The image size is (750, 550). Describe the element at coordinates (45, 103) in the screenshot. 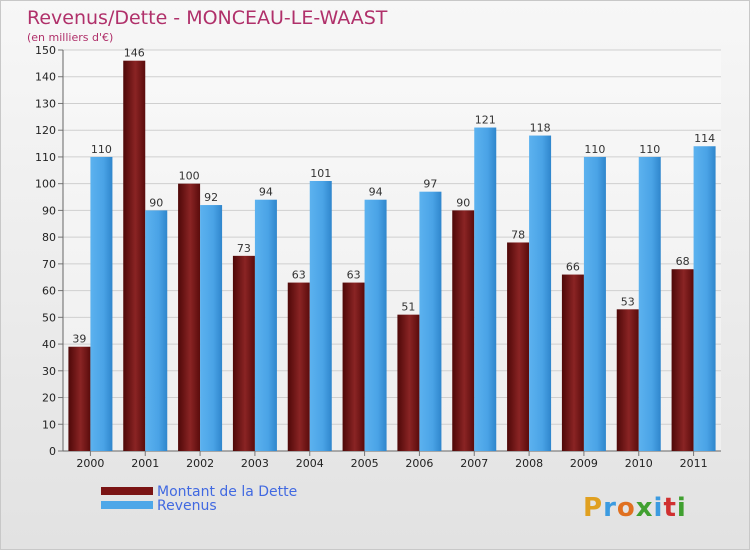

I see `y-tick-label: 130` at that location.